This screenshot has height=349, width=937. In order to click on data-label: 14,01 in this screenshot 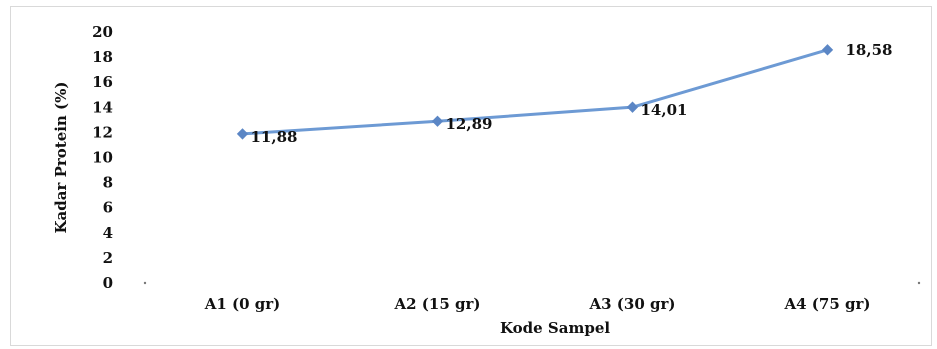, I will do `click(664, 110)`.